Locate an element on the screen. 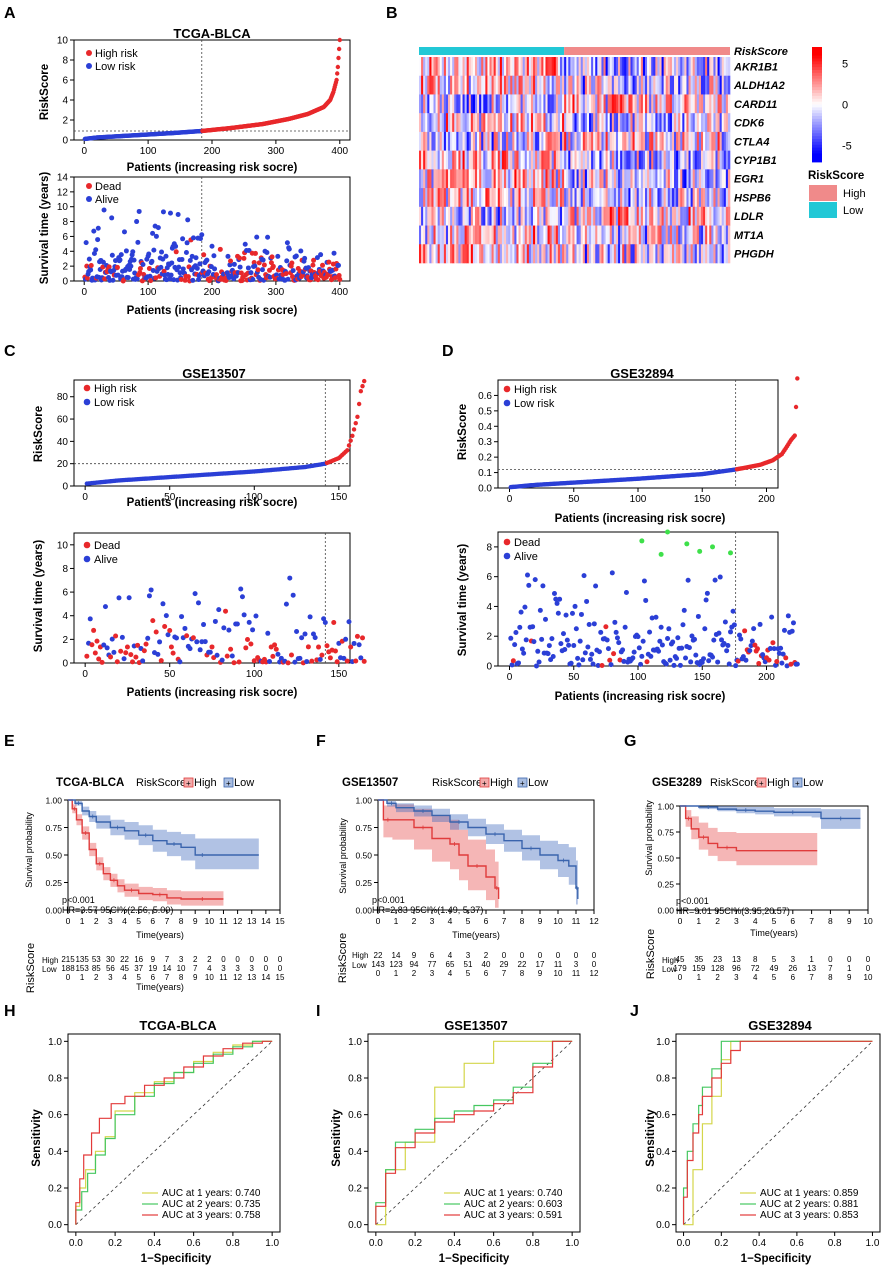 The height and width of the screenshot is (1268, 892). panel-letter-e: E is located at coordinates (9, 741).